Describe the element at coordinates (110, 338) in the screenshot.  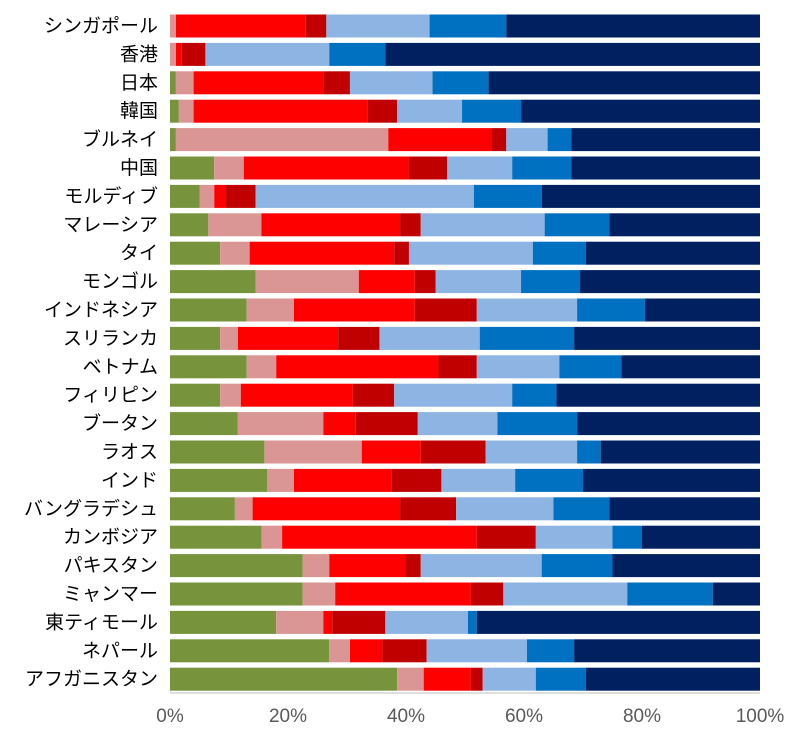
I see `category-label: スリランカ` at that location.